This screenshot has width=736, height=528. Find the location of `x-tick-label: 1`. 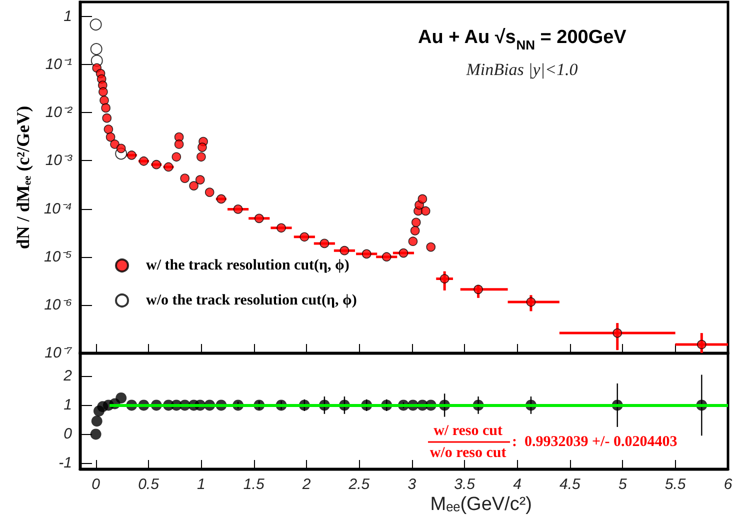

x-tick-label: 1 is located at coordinates (201, 484).